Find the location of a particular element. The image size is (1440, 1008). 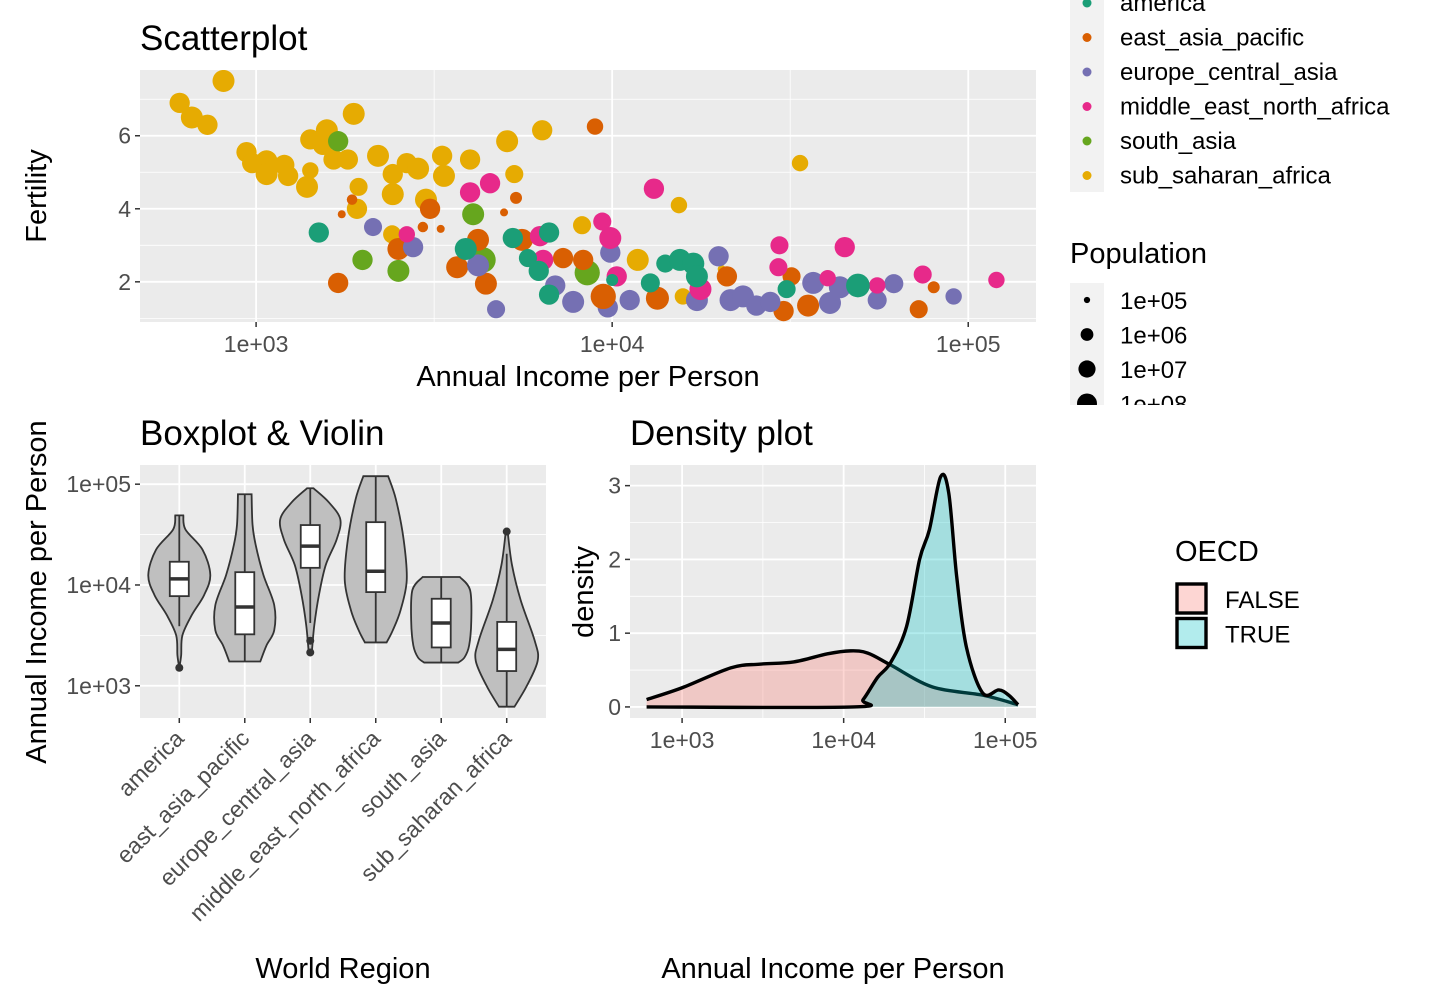

legend-size-label: 1e+08 is located at coordinates (1153, 405).